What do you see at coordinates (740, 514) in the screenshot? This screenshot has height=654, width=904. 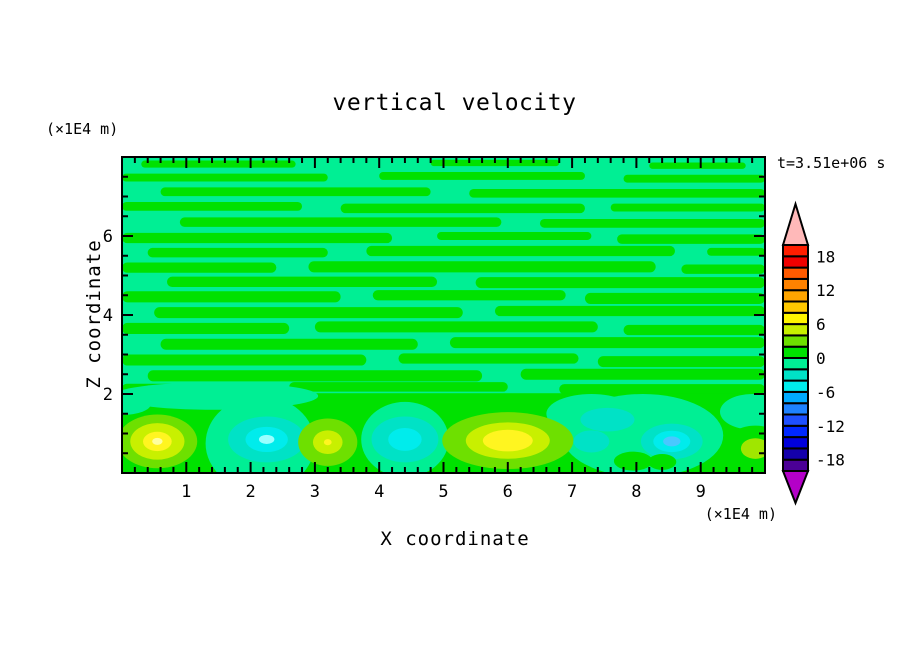 I see `x-axis-unit-label: (×1E4 m)` at bounding box center [740, 514].